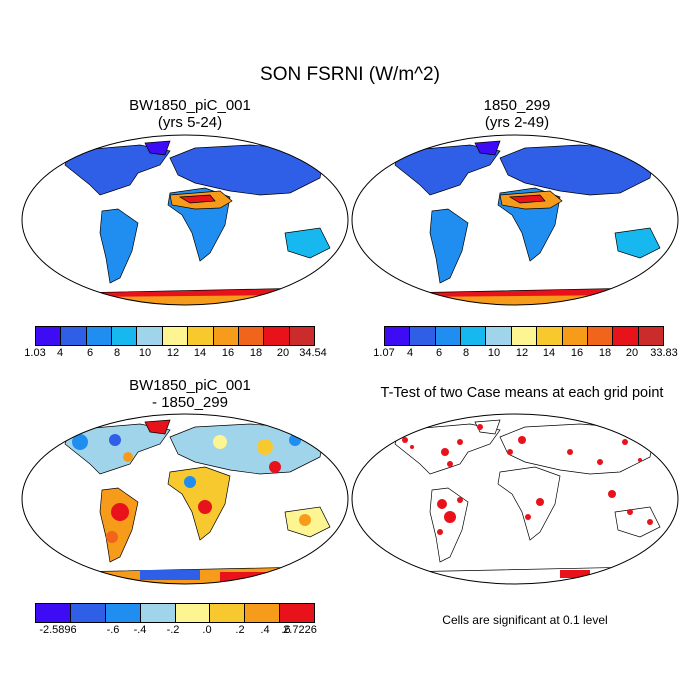 The width and height of the screenshot is (700, 700). What do you see at coordinates (145, 353) in the screenshot?
I see `cb1-label: 10` at bounding box center [145, 353].